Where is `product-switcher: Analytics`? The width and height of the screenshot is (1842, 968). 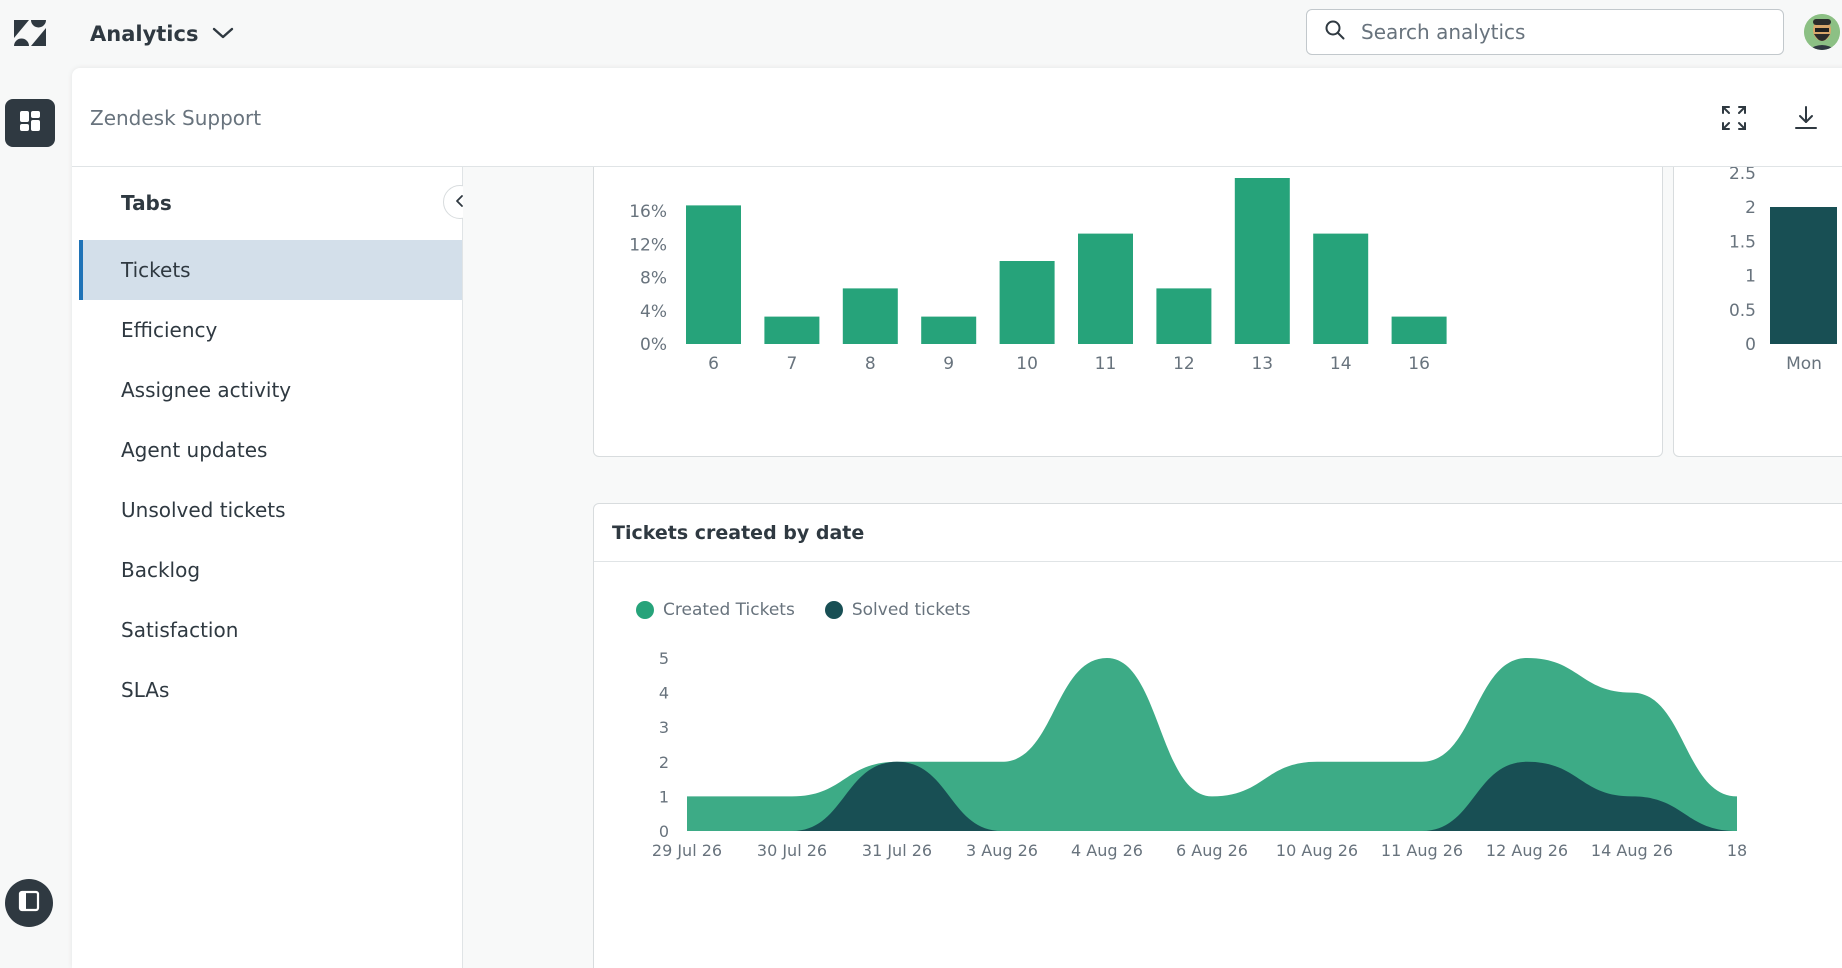 product-switcher: Analytics is located at coordinates (162, 34).